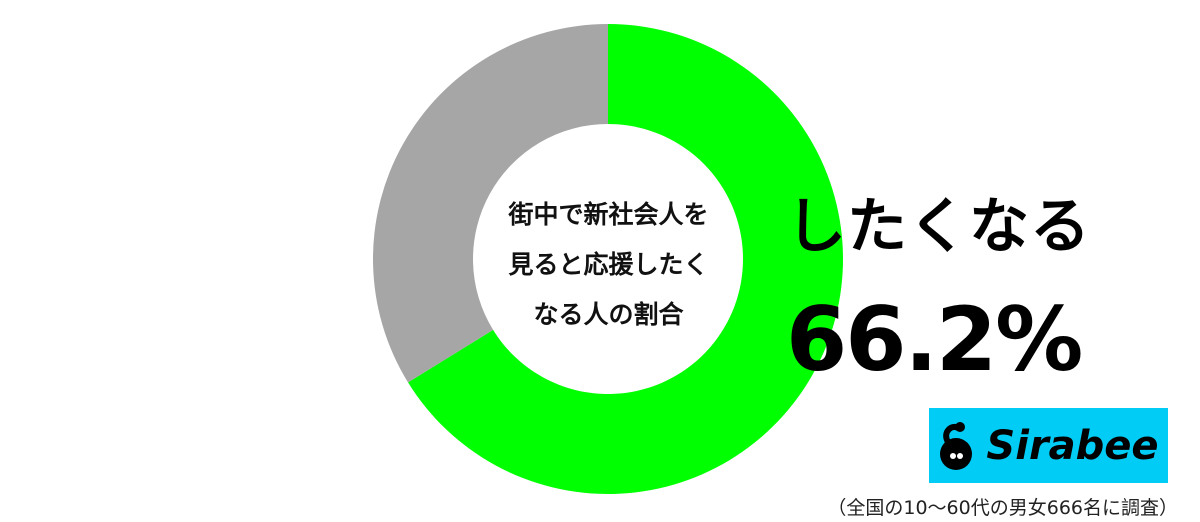  What do you see at coordinates (956, 445) in the screenshot?
I see `sirabee-mascot-icon` at bounding box center [956, 445].